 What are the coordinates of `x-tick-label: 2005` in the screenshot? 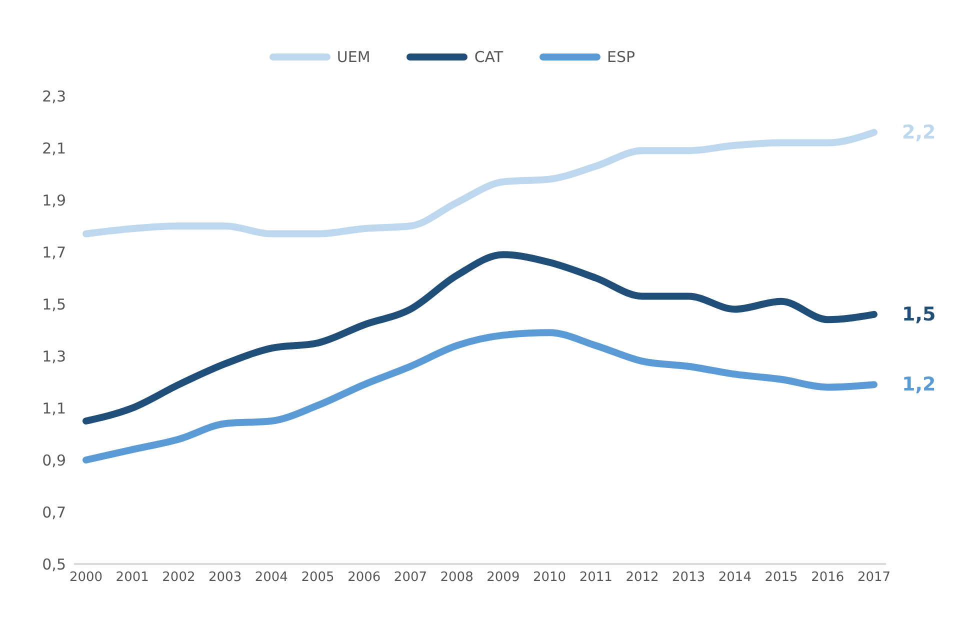 It's located at (317, 578).